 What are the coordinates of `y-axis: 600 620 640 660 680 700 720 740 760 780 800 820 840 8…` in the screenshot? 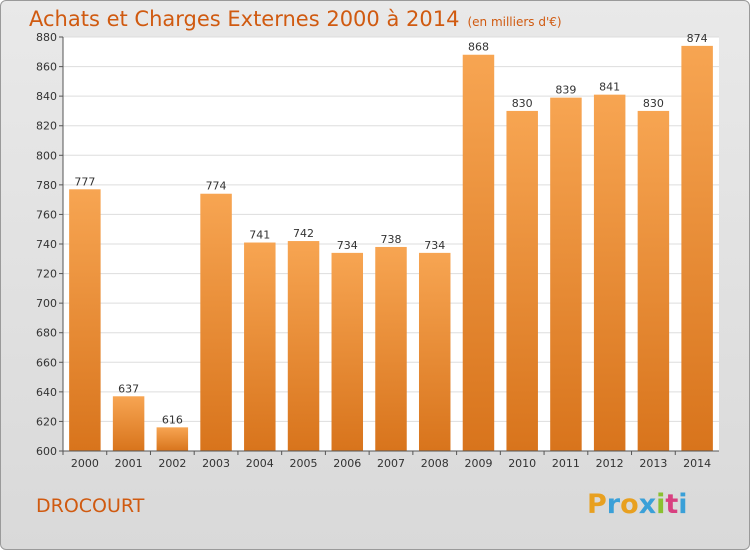 It's located at (50, 244).